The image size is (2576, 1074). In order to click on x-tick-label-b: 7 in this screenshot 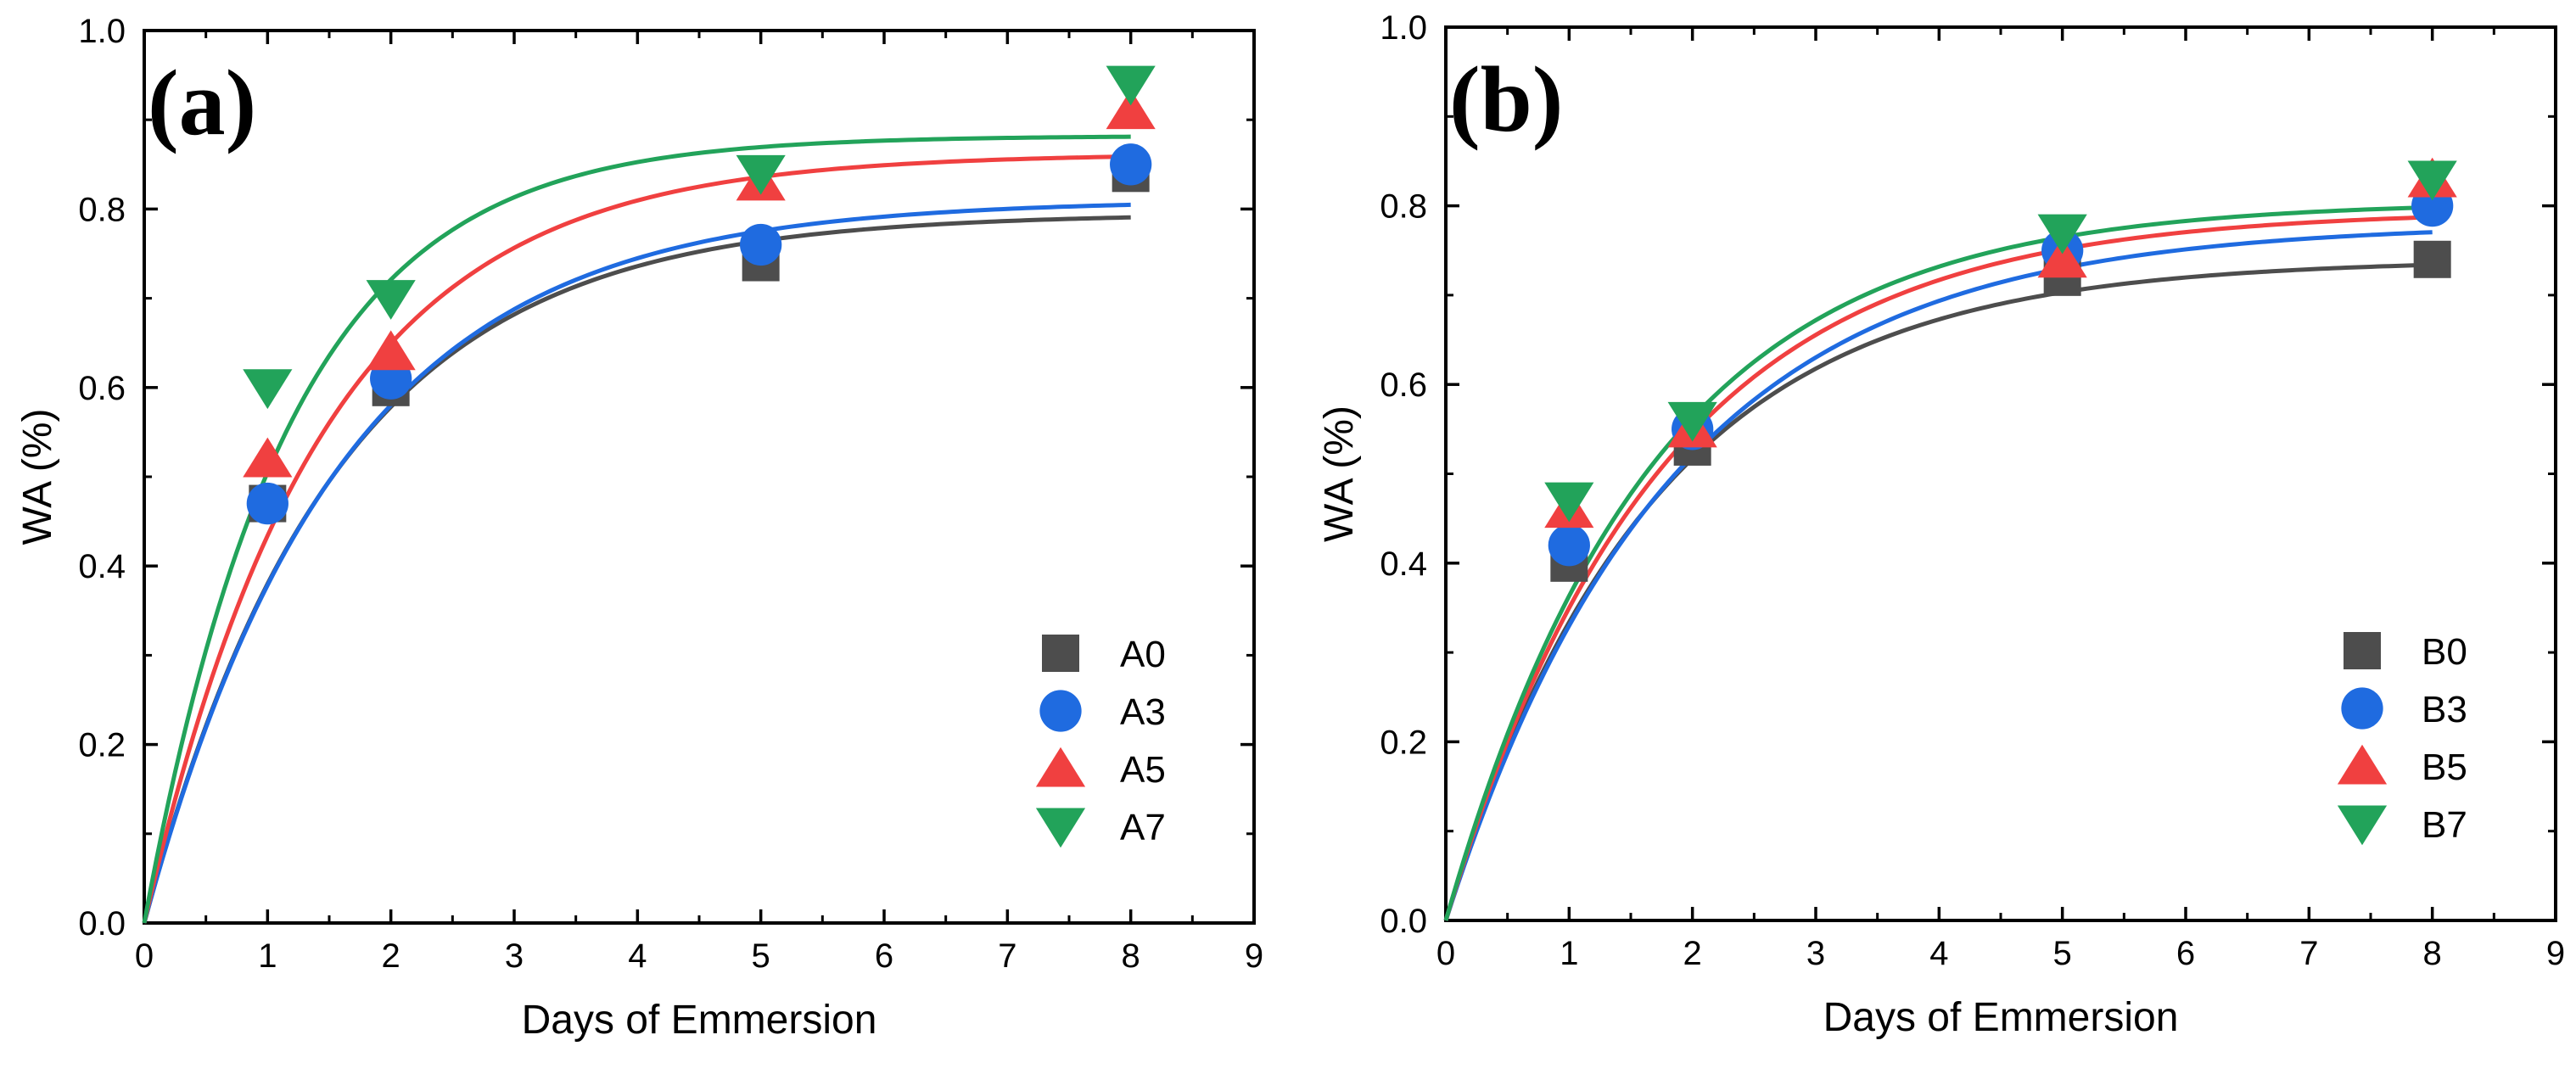, I will do `click(2309, 953)`.